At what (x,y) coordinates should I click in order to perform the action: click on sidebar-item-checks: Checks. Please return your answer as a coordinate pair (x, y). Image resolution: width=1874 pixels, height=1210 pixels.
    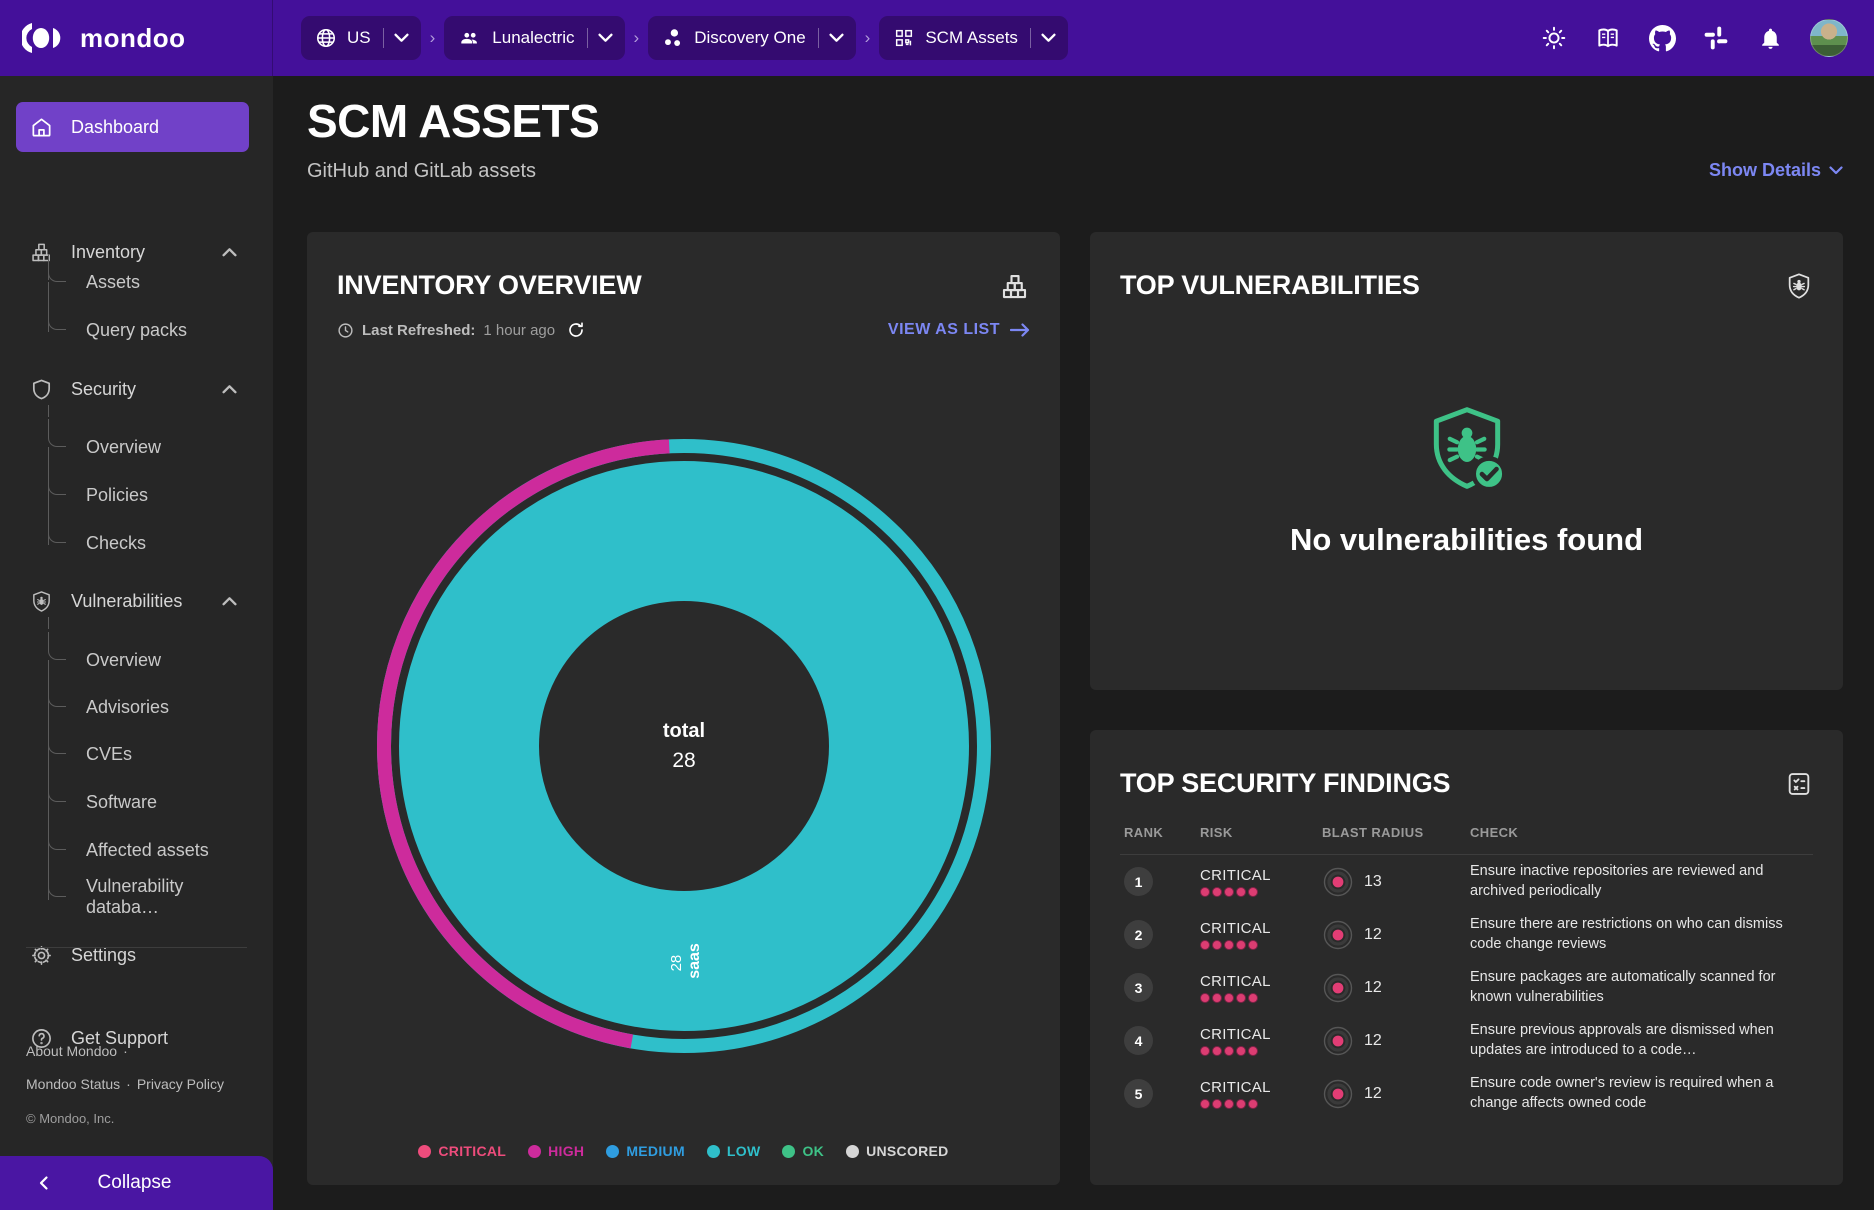
    Looking at the image, I should click on (132, 541).